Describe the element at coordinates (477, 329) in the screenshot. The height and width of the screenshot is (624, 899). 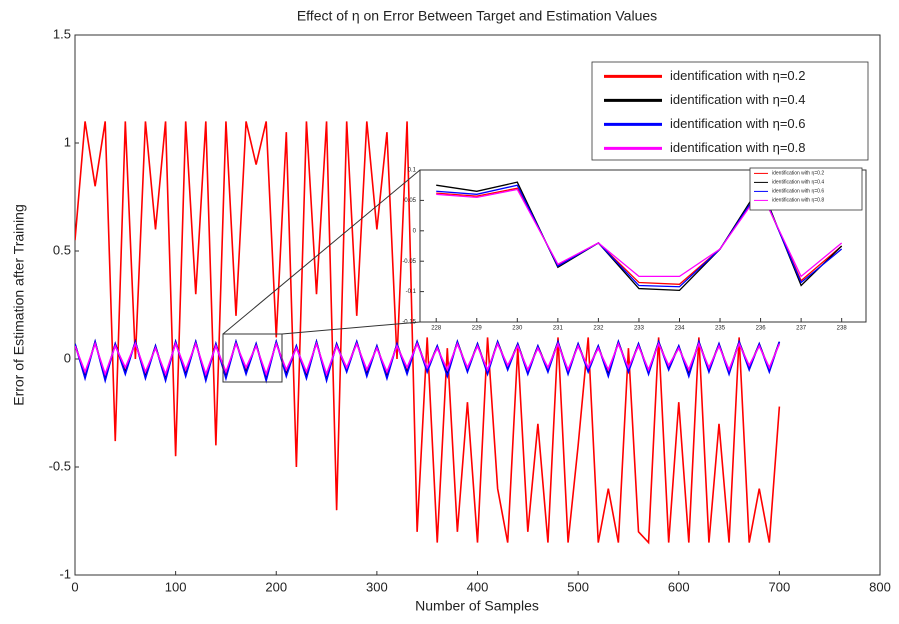
I see `x-tick-label: 229` at that location.